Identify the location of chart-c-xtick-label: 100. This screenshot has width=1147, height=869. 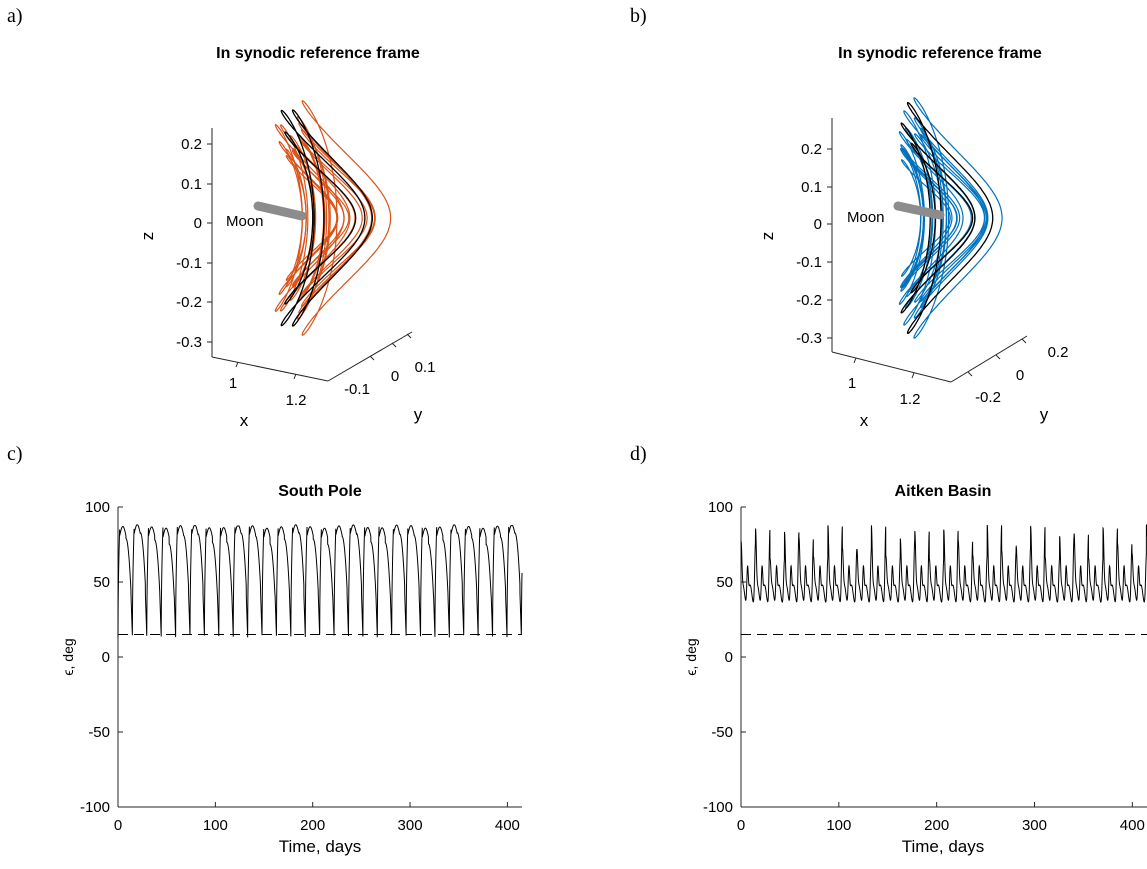
(215, 825).